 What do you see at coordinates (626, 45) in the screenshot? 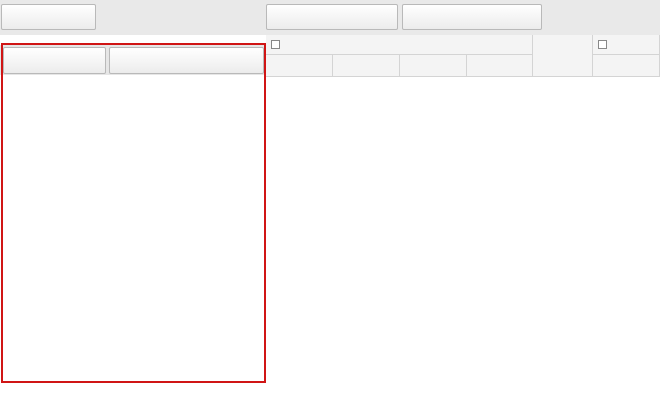
I see `column-header-2006` at bounding box center [626, 45].